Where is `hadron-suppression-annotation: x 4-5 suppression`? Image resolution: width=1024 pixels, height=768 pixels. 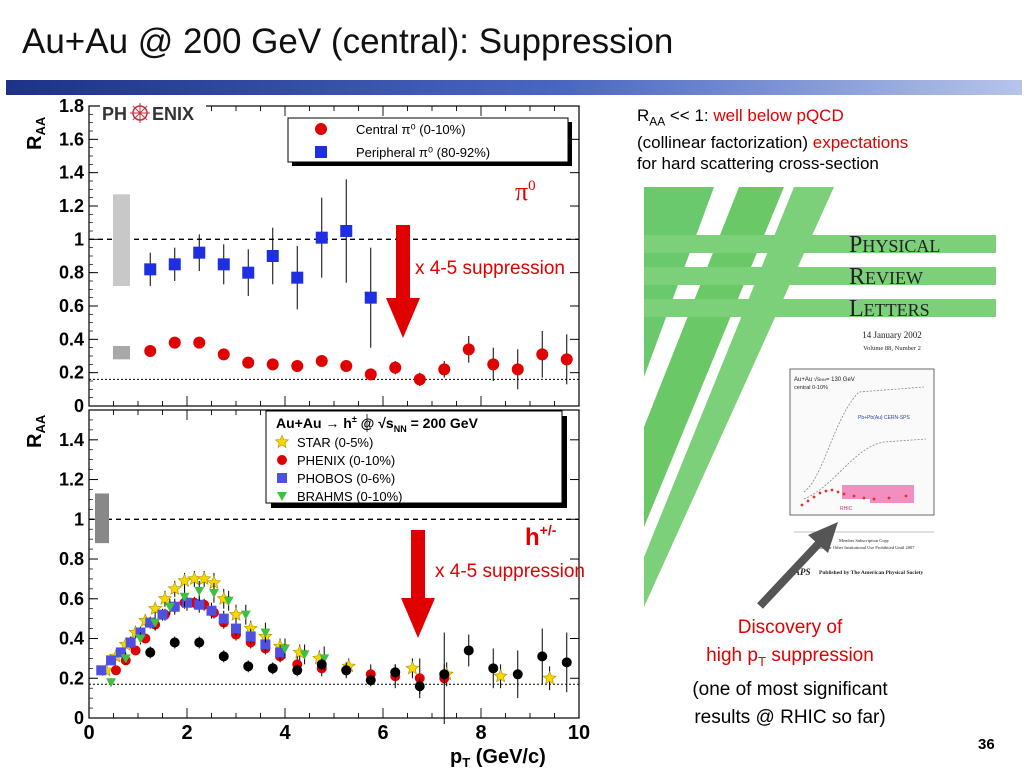
hadron-suppression-annotation: x 4-5 suppression is located at coordinates (510, 571).